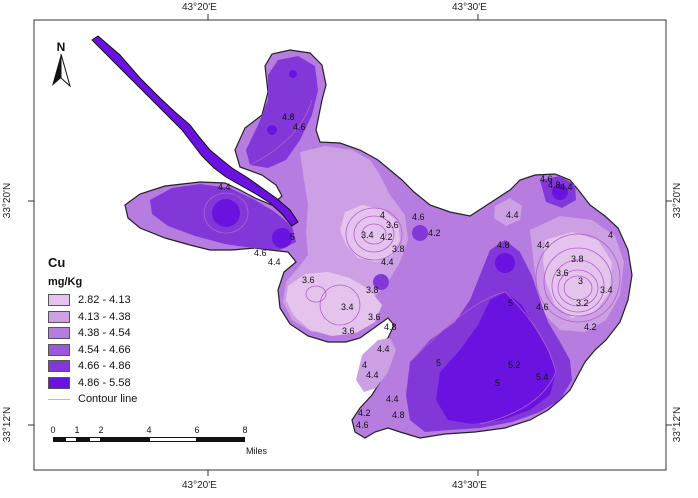 Image resolution: width=698 pixels, height=498 pixels. What do you see at coordinates (101, 430) in the screenshot?
I see `scale-tick-label: 2` at bounding box center [101, 430].